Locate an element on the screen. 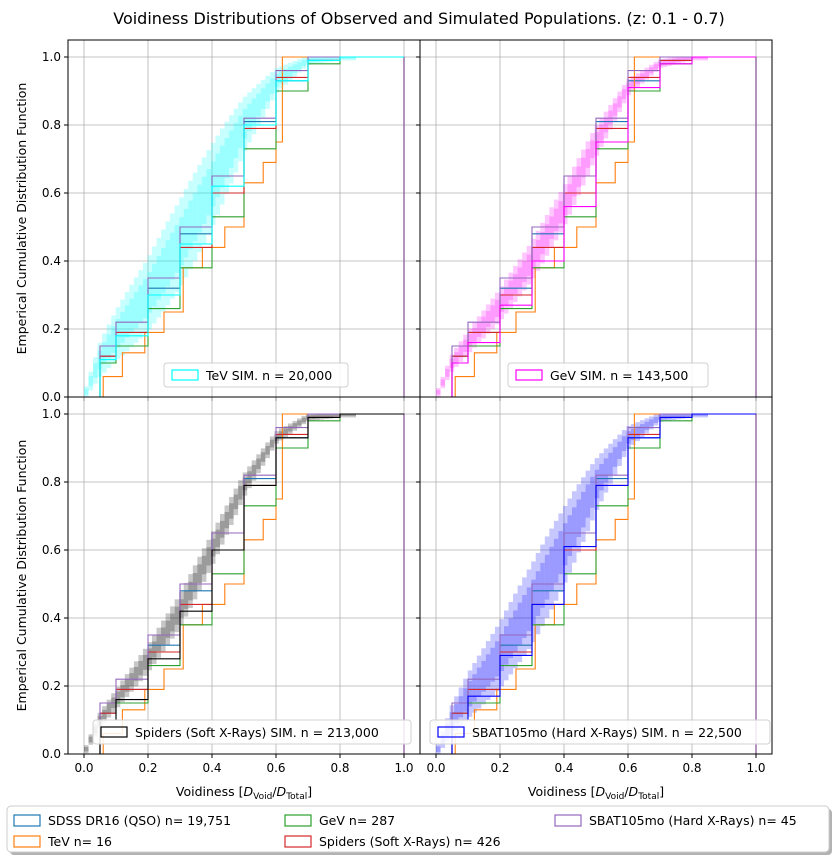 Image resolution: width=839 pixels, height=864 pixels. sim-legend-frame is located at coordinates (600, 732).